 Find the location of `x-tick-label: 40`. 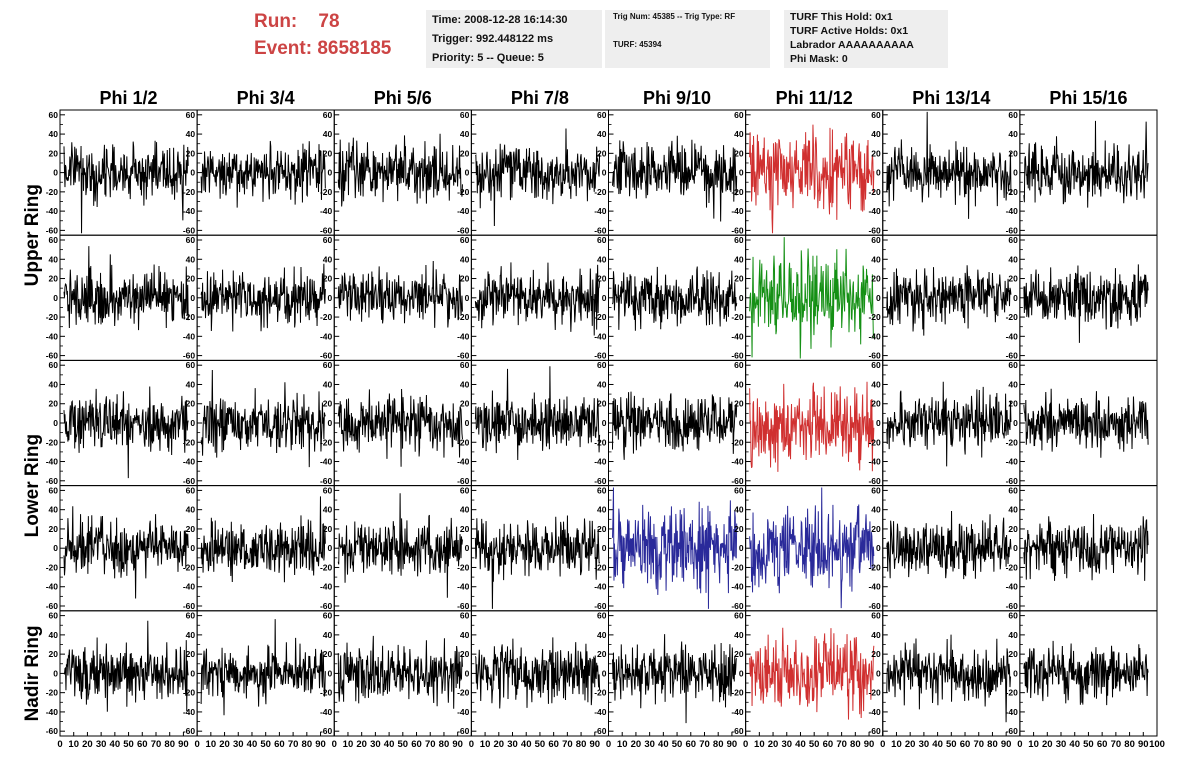

x-tick-label: 40 is located at coordinates (1074, 744).